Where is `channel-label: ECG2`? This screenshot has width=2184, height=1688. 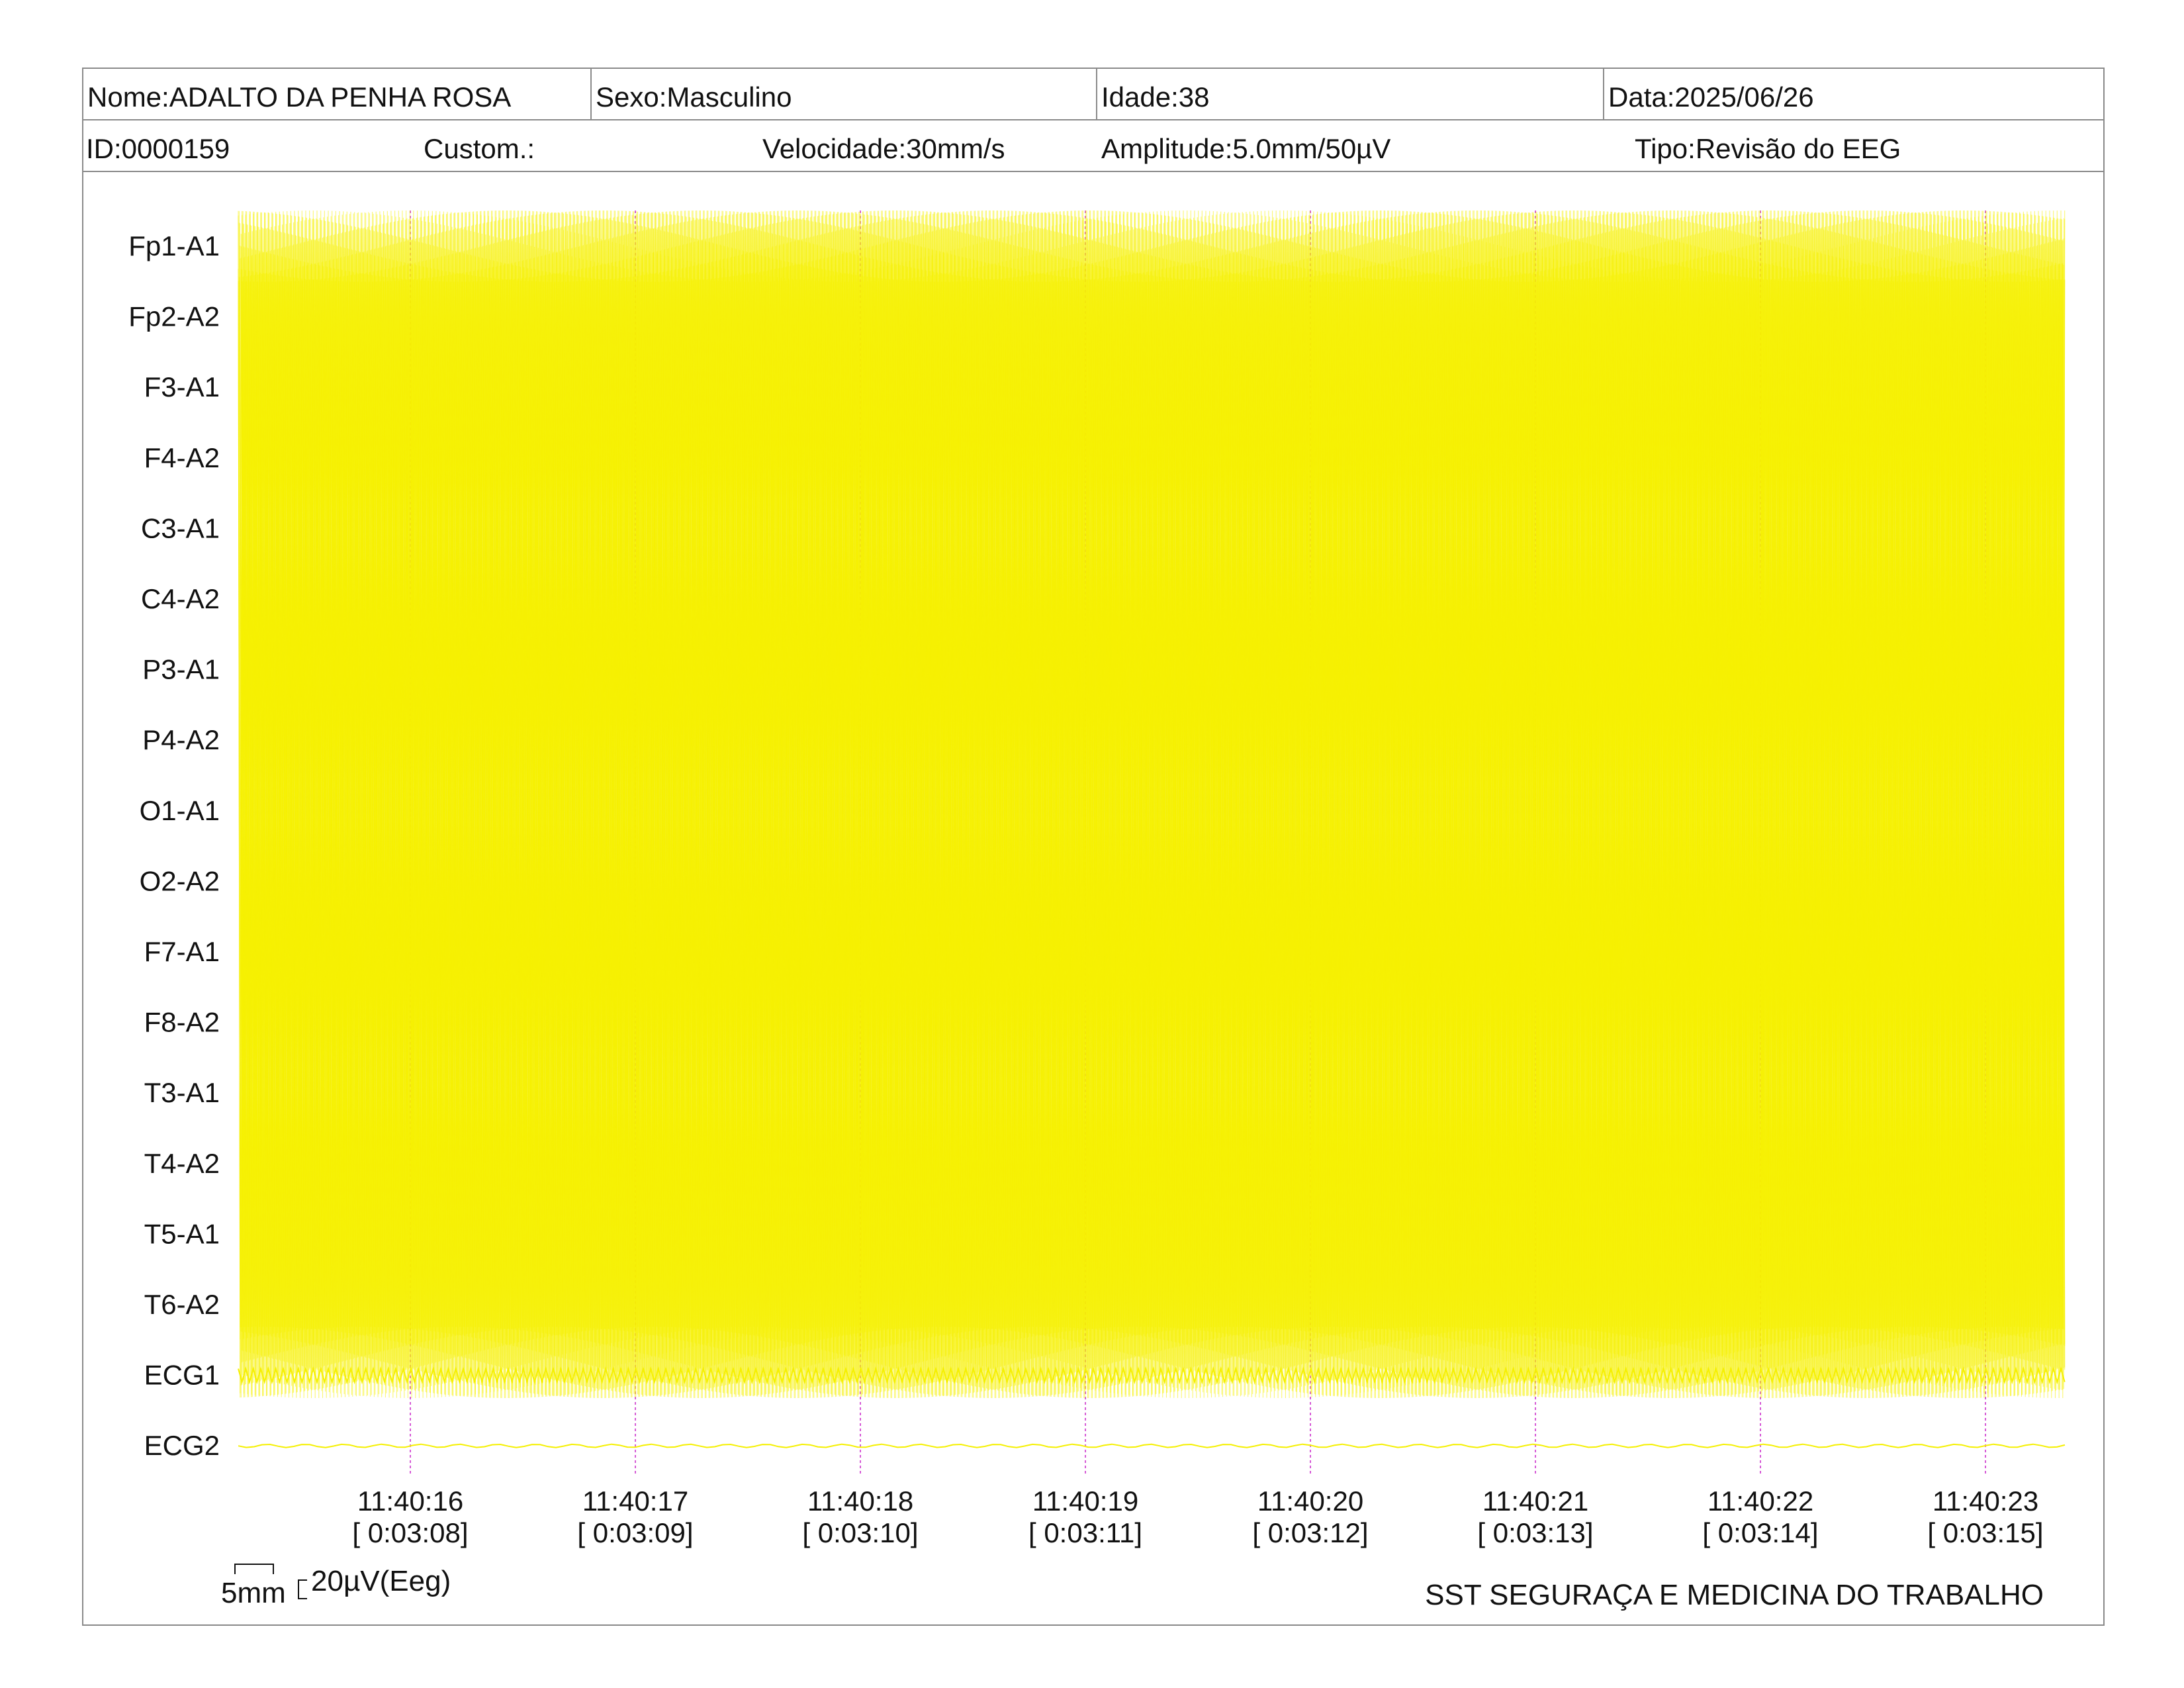
channel-label: ECG2 is located at coordinates (182, 1445).